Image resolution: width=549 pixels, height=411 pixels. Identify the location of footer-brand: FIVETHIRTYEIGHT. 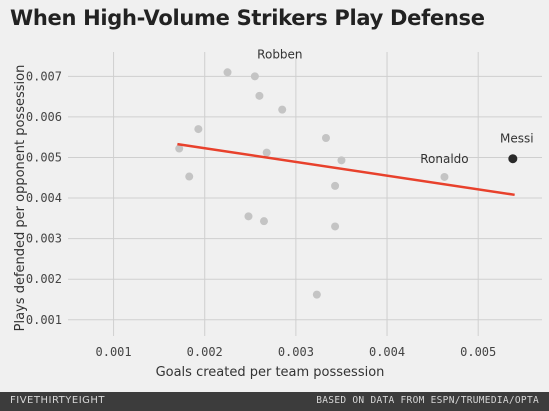
(58, 400).